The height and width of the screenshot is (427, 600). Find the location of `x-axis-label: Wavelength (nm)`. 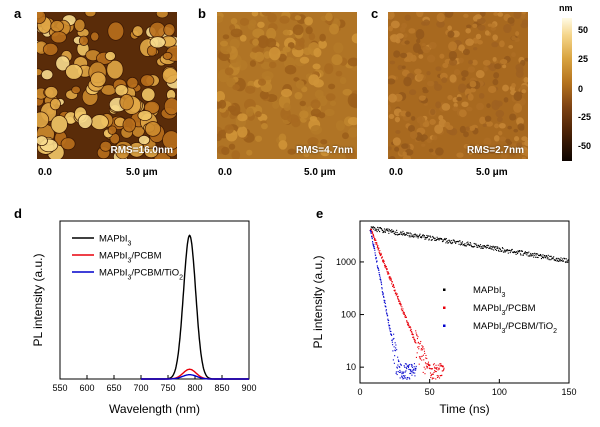

x-axis-label: Wavelength (nm) is located at coordinates (154, 409).